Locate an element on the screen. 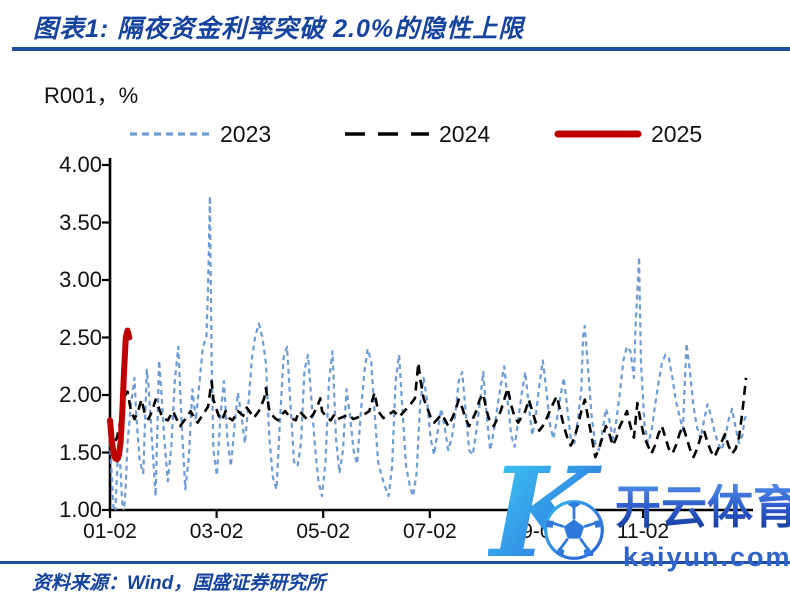 This screenshot has width=790, height=597. footer-divider is located at coordinates (395, 562).